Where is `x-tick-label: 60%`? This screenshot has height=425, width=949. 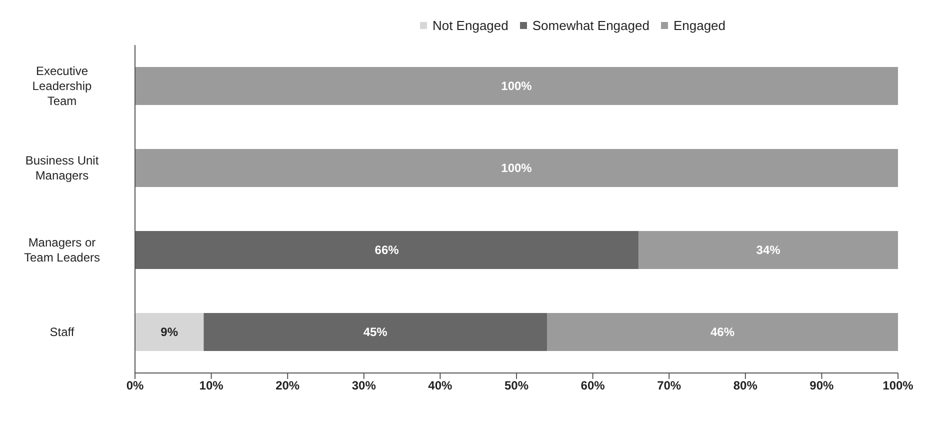 x-tick-label: 60% is located at coordinates (593, 385).